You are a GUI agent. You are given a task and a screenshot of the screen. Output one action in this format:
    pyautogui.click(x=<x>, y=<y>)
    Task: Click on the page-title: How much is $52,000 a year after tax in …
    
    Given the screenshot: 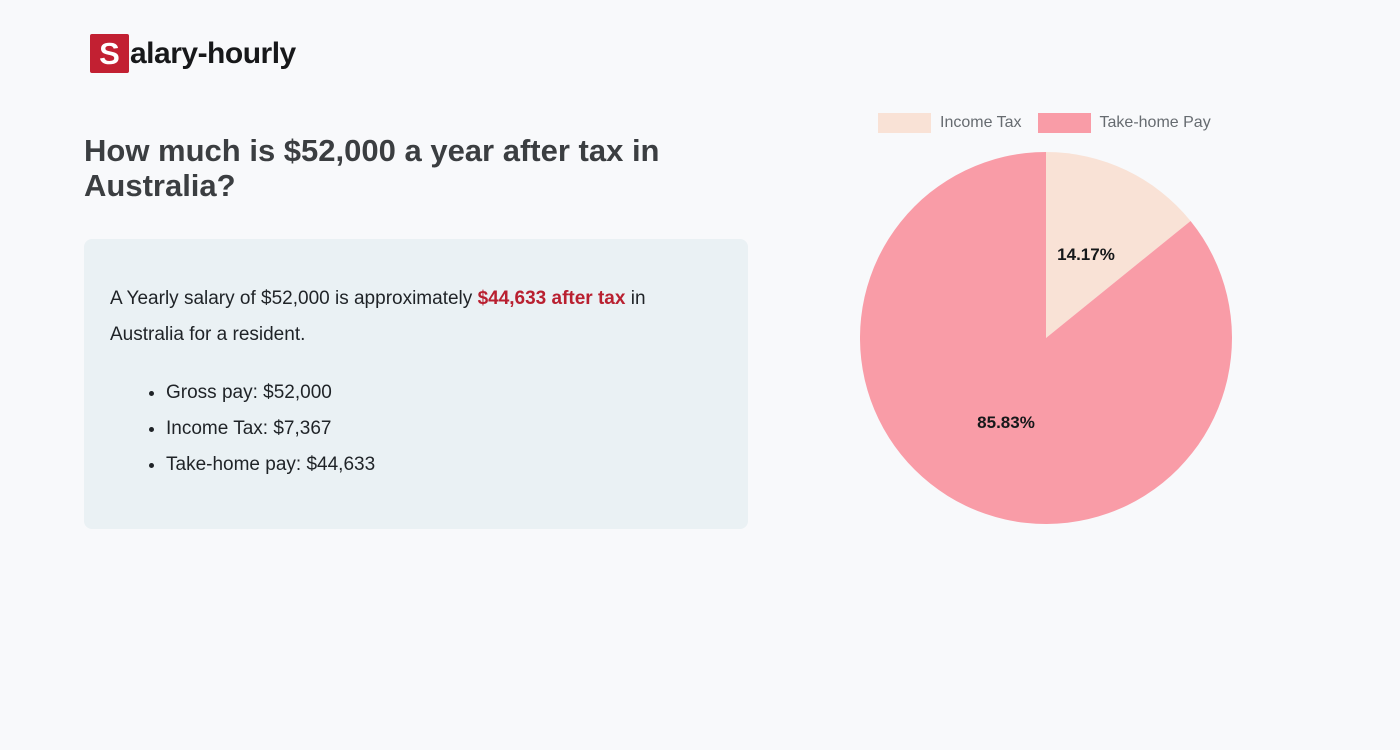 What is the action you would take?
    pyautogui.click(x=372, y=168)
    